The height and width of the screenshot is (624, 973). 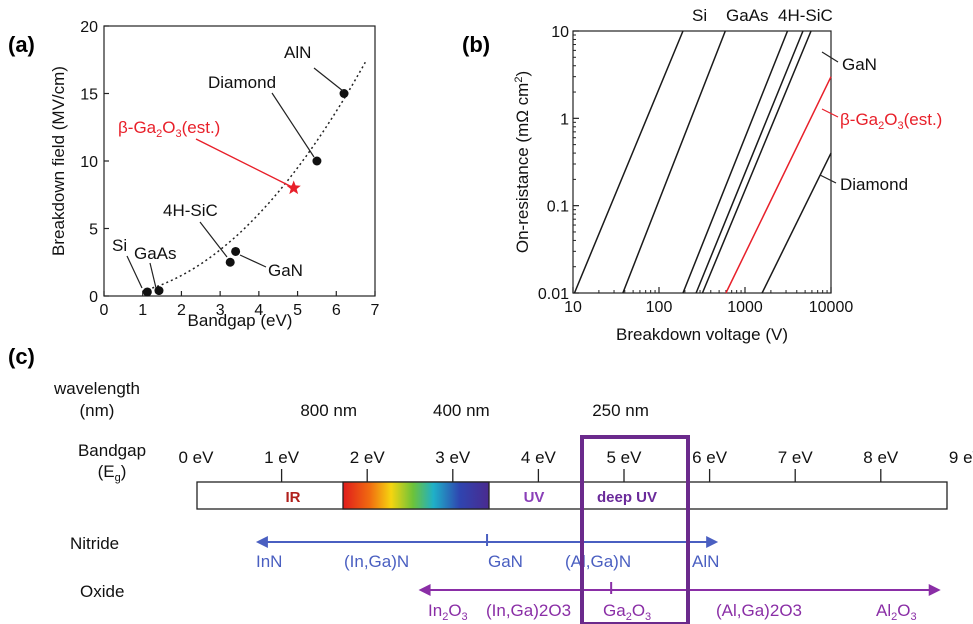 I want to click on a-xtick-label: 6, so click(x=336, y=310).